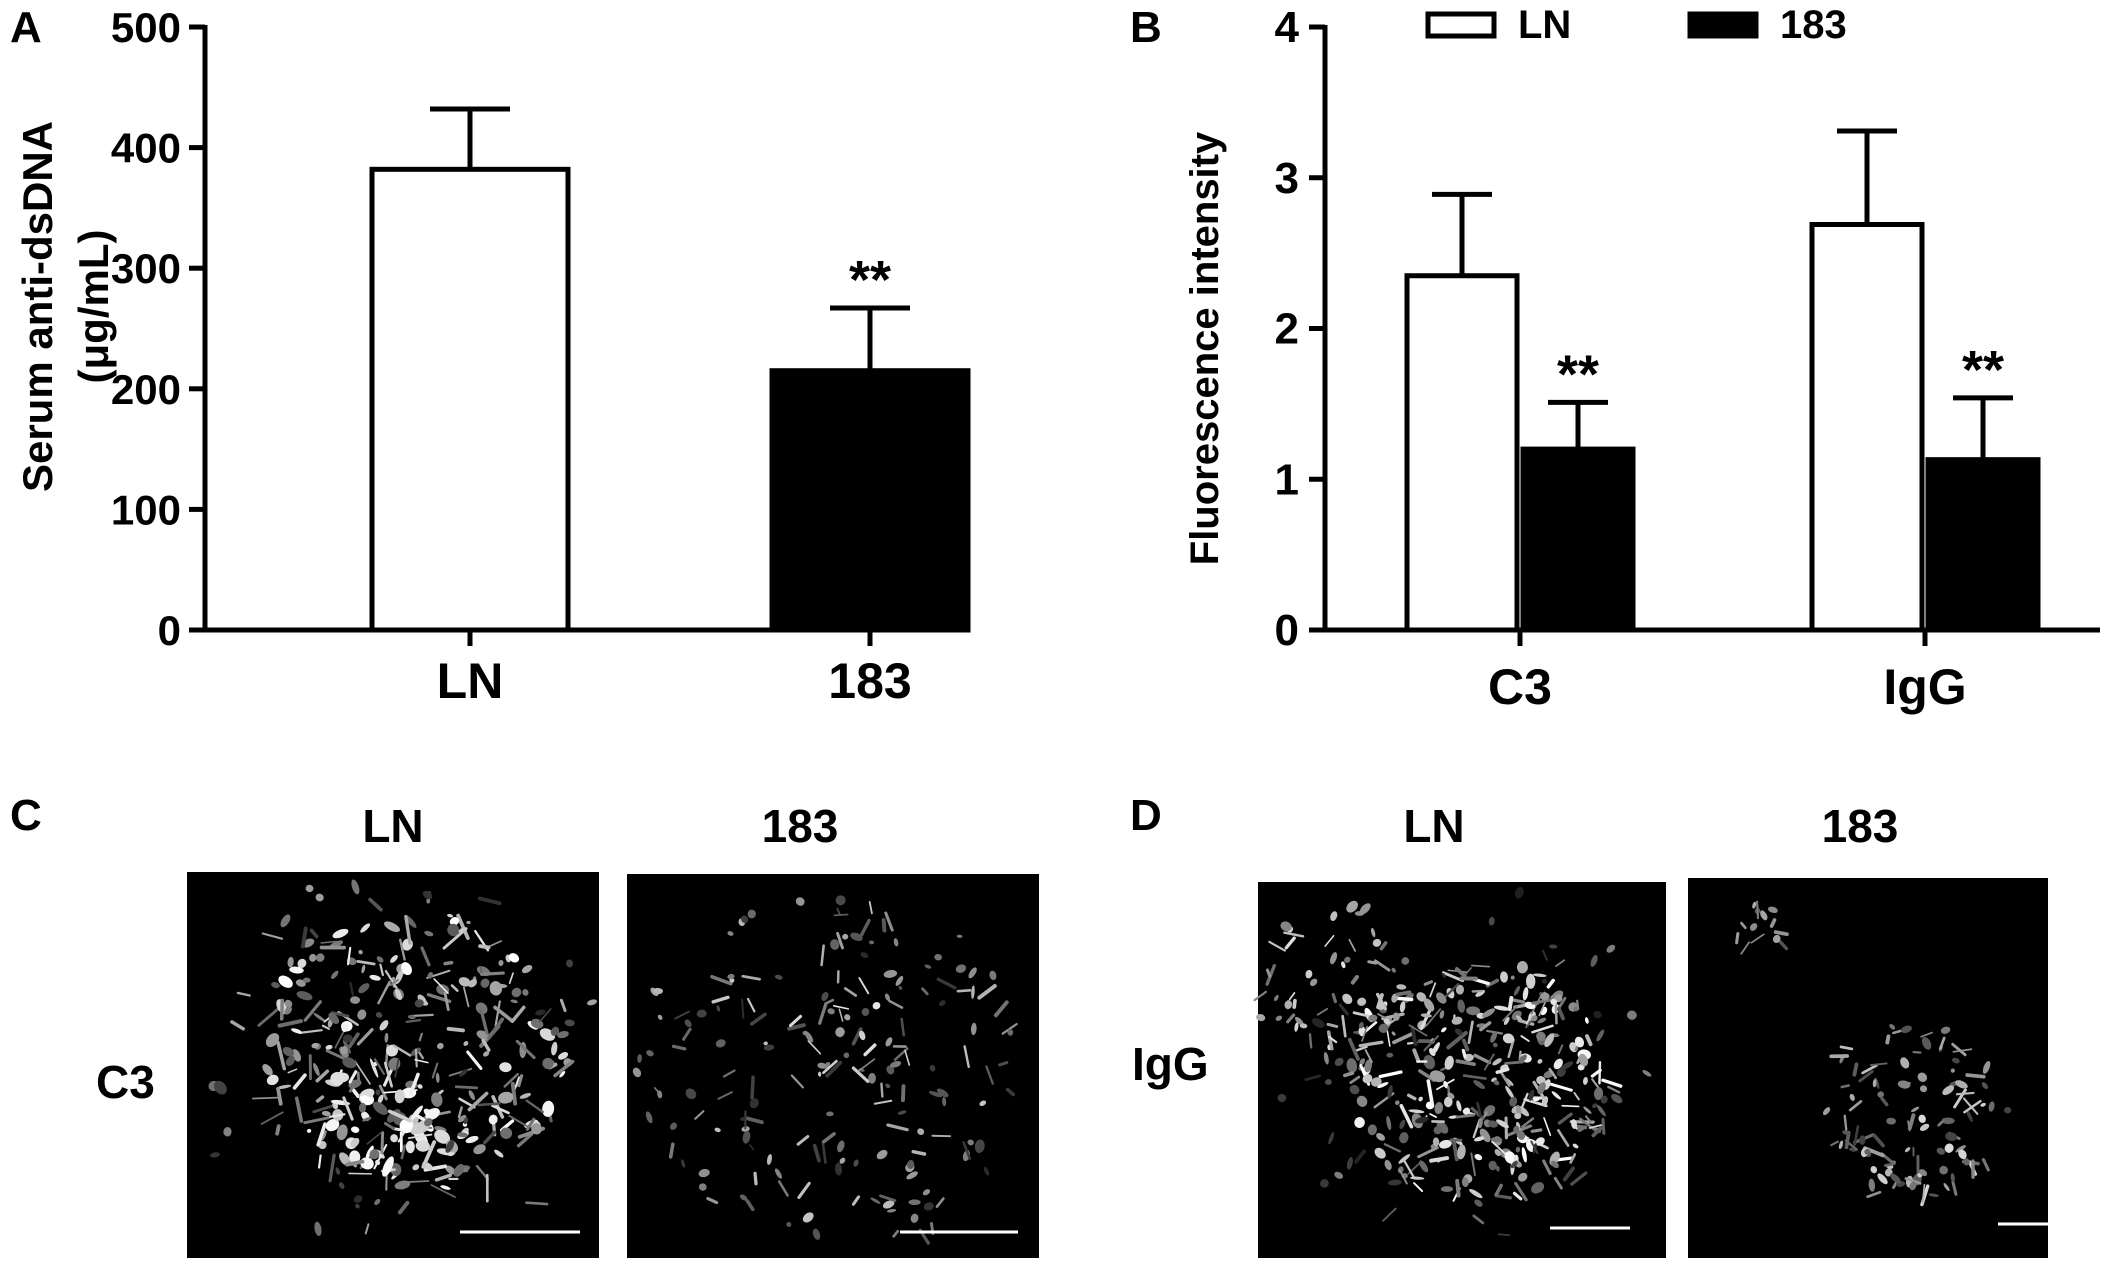  I want to click on panel-c-col-label-183: 183, so click(800, 826).